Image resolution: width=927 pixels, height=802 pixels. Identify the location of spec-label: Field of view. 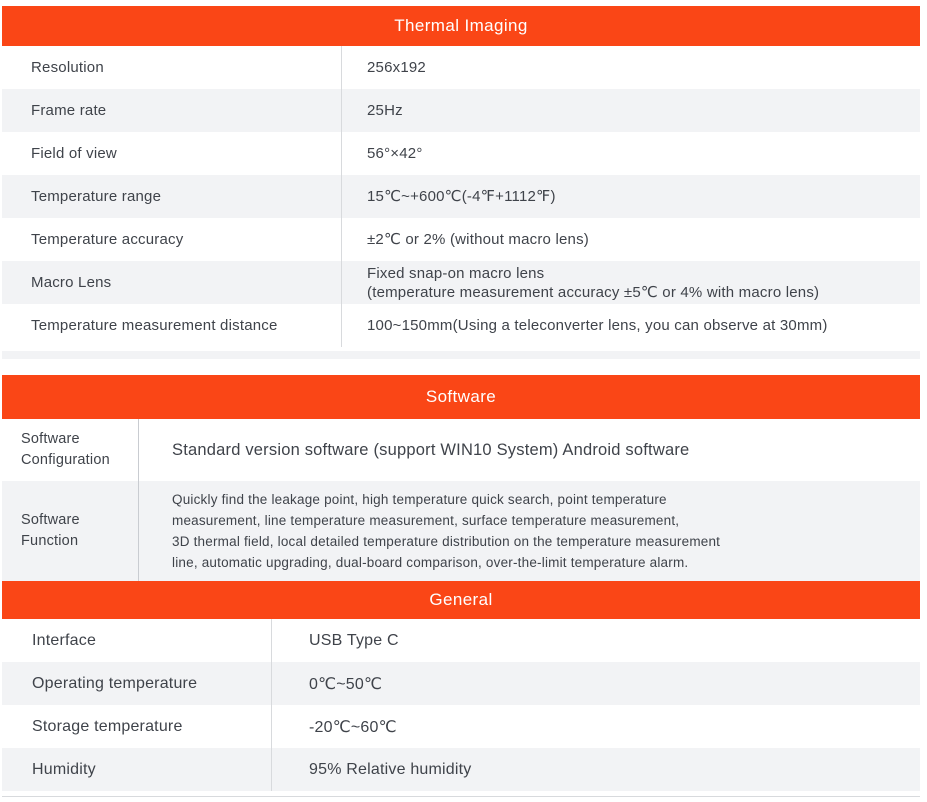
(172, 153).